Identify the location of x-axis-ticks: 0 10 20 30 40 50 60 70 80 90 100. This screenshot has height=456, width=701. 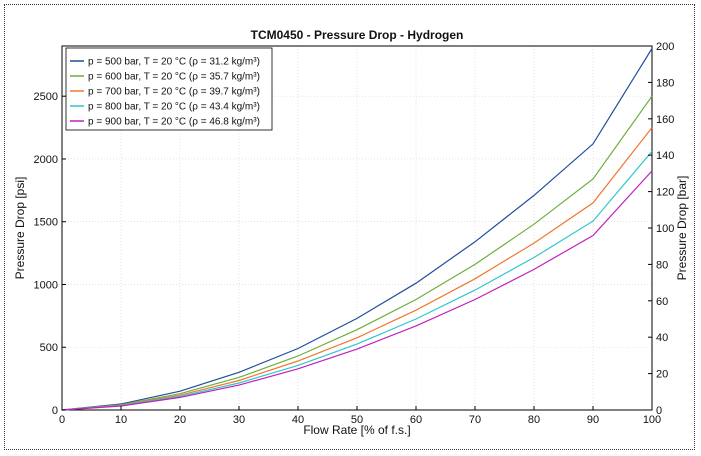
(360, 416).